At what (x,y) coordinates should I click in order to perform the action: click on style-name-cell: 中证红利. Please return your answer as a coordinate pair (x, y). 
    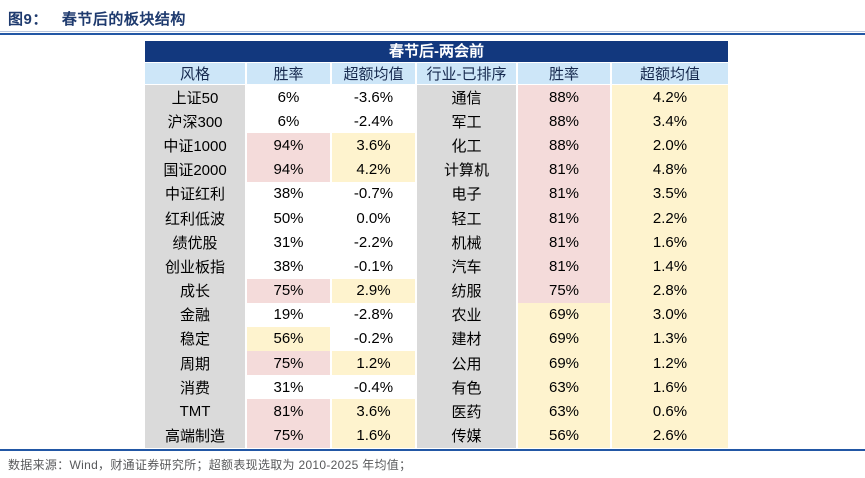
    Looking at the image, I should click on (195, 193).